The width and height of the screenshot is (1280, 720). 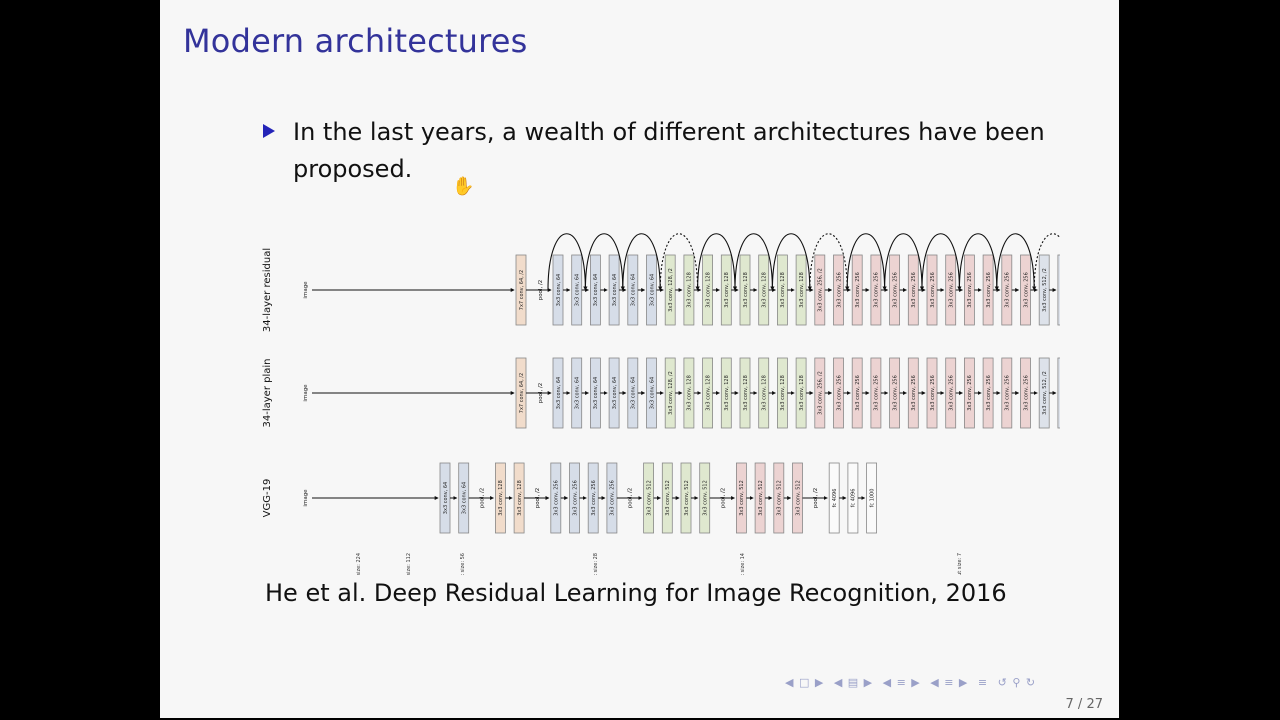 I want to click on plain-row-label: 34-layer plain, so click(x=267, y=393).